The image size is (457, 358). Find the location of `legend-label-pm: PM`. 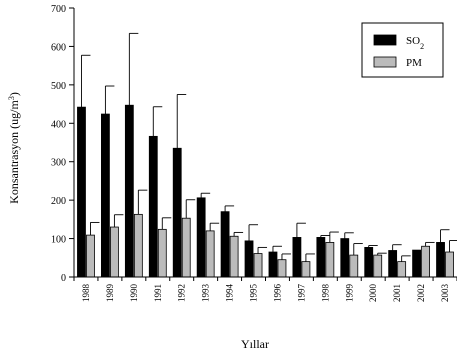

legend-label-pm: PM is located at coordinates (414, 63).